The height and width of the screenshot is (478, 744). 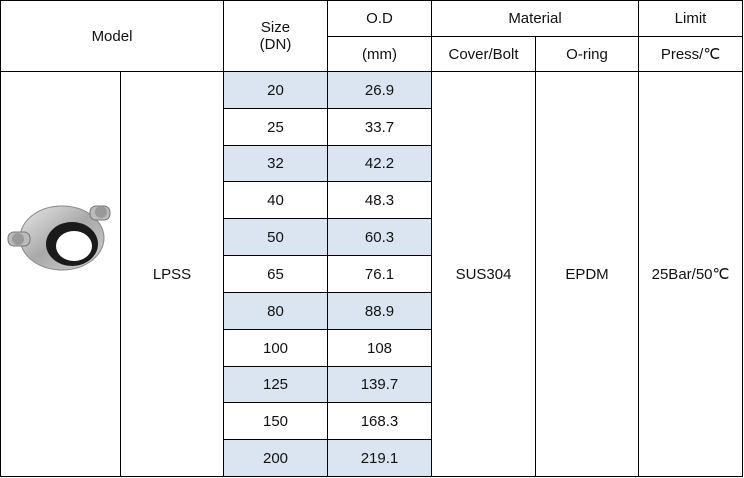 I want to click on od-cell: 139.7, so click(x=379, y=384).